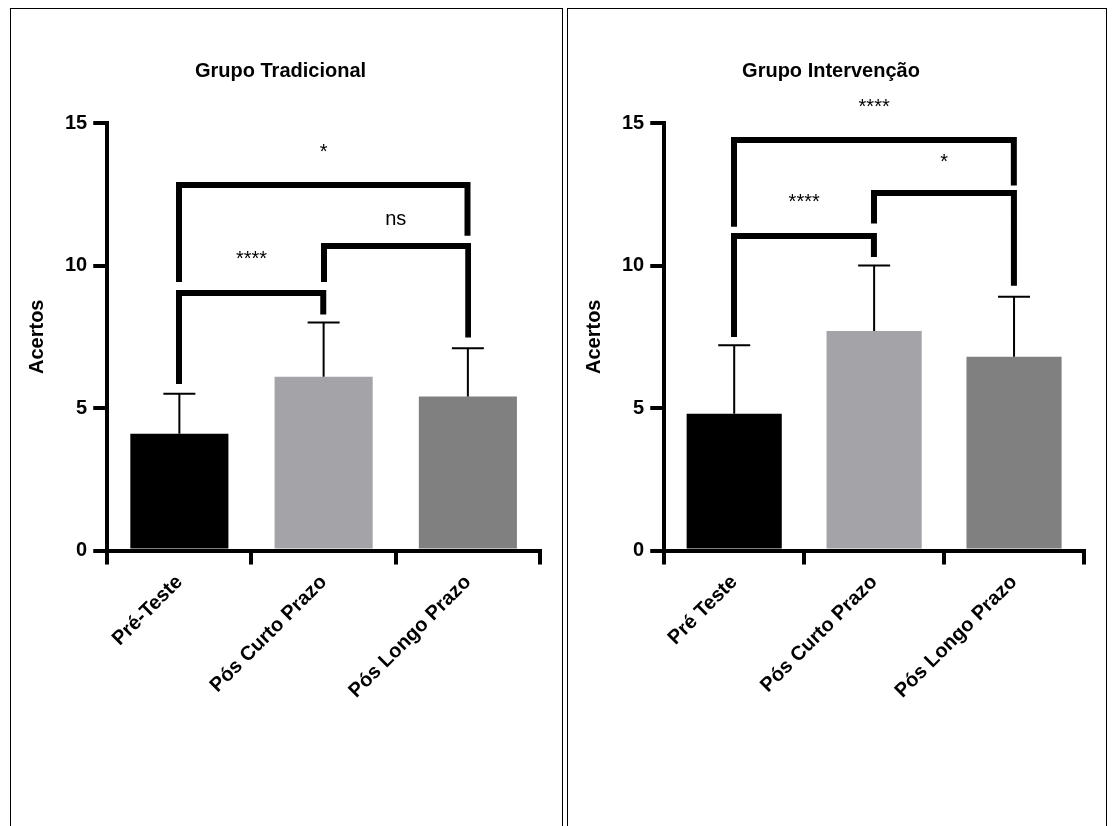 Image resolution: width=1113 pixels, height=826 pixels. Describe the element at coordinates (831, 69) in the screenshot. I see `chart-title: Grupo Intervenção` at that location.